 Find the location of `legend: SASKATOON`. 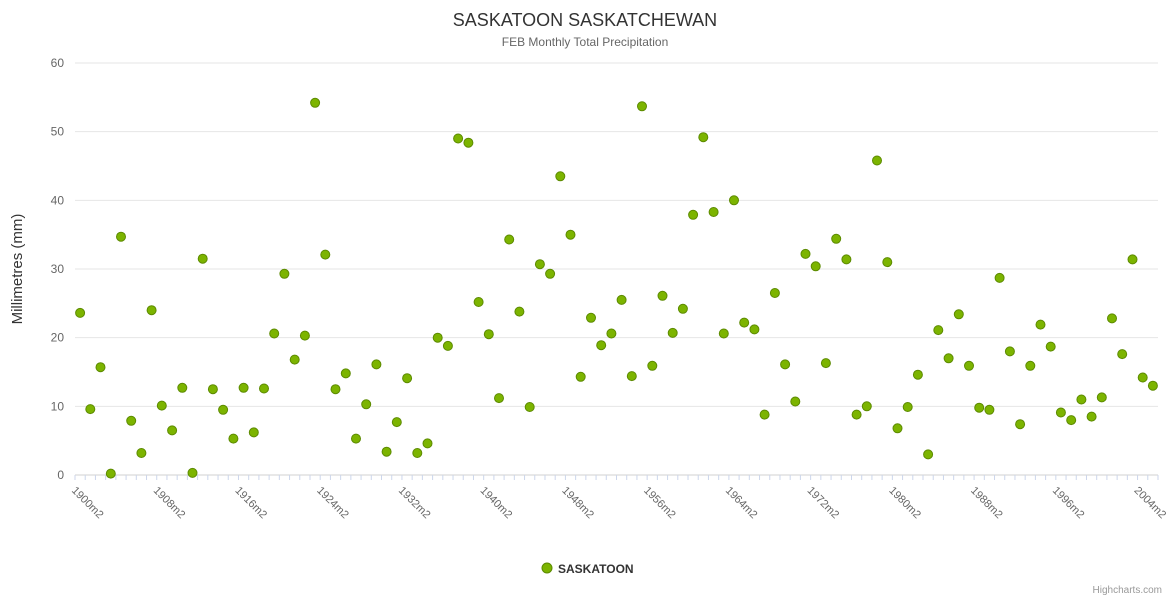

legend: SASKATOON is located at coordinates (587, 569).